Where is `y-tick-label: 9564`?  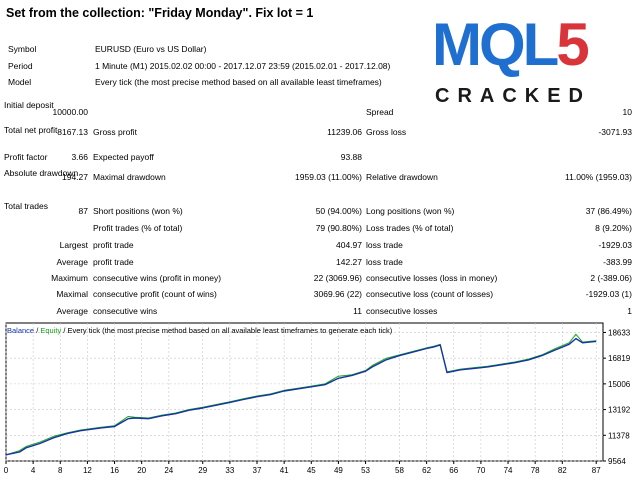
y-tick-label: 9564 is located at coordinates (617, 461).